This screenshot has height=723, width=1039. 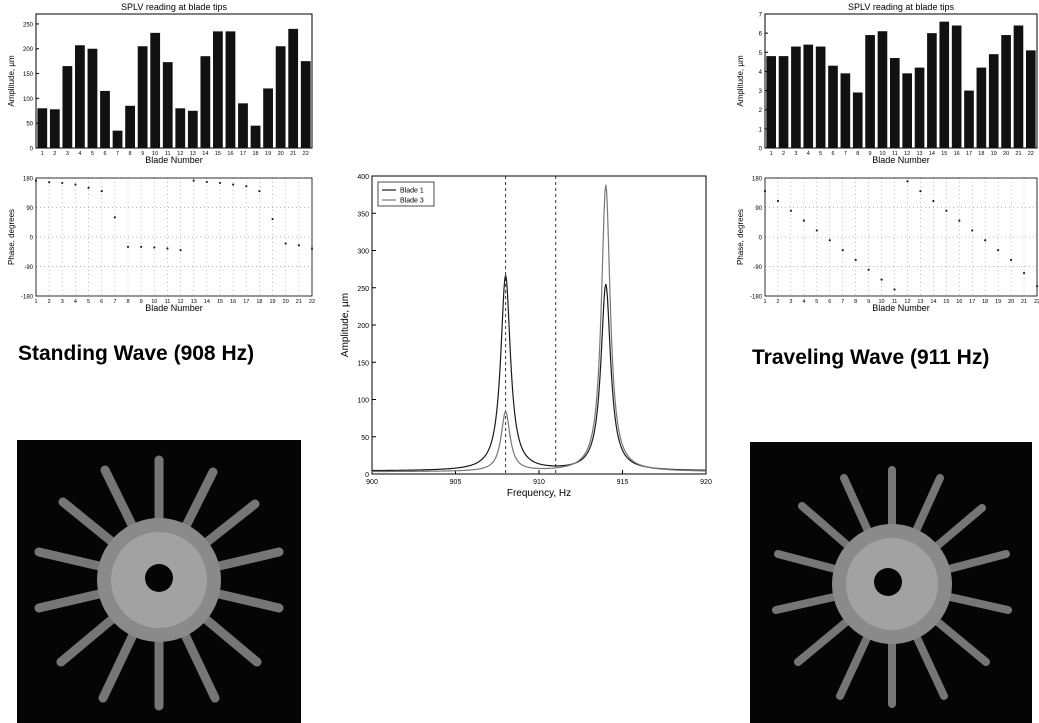 What do you see at coordinates (174, 160) in the screenshot?
I see `x-axis-label: Blade Number` at bounding box center [174, 160].